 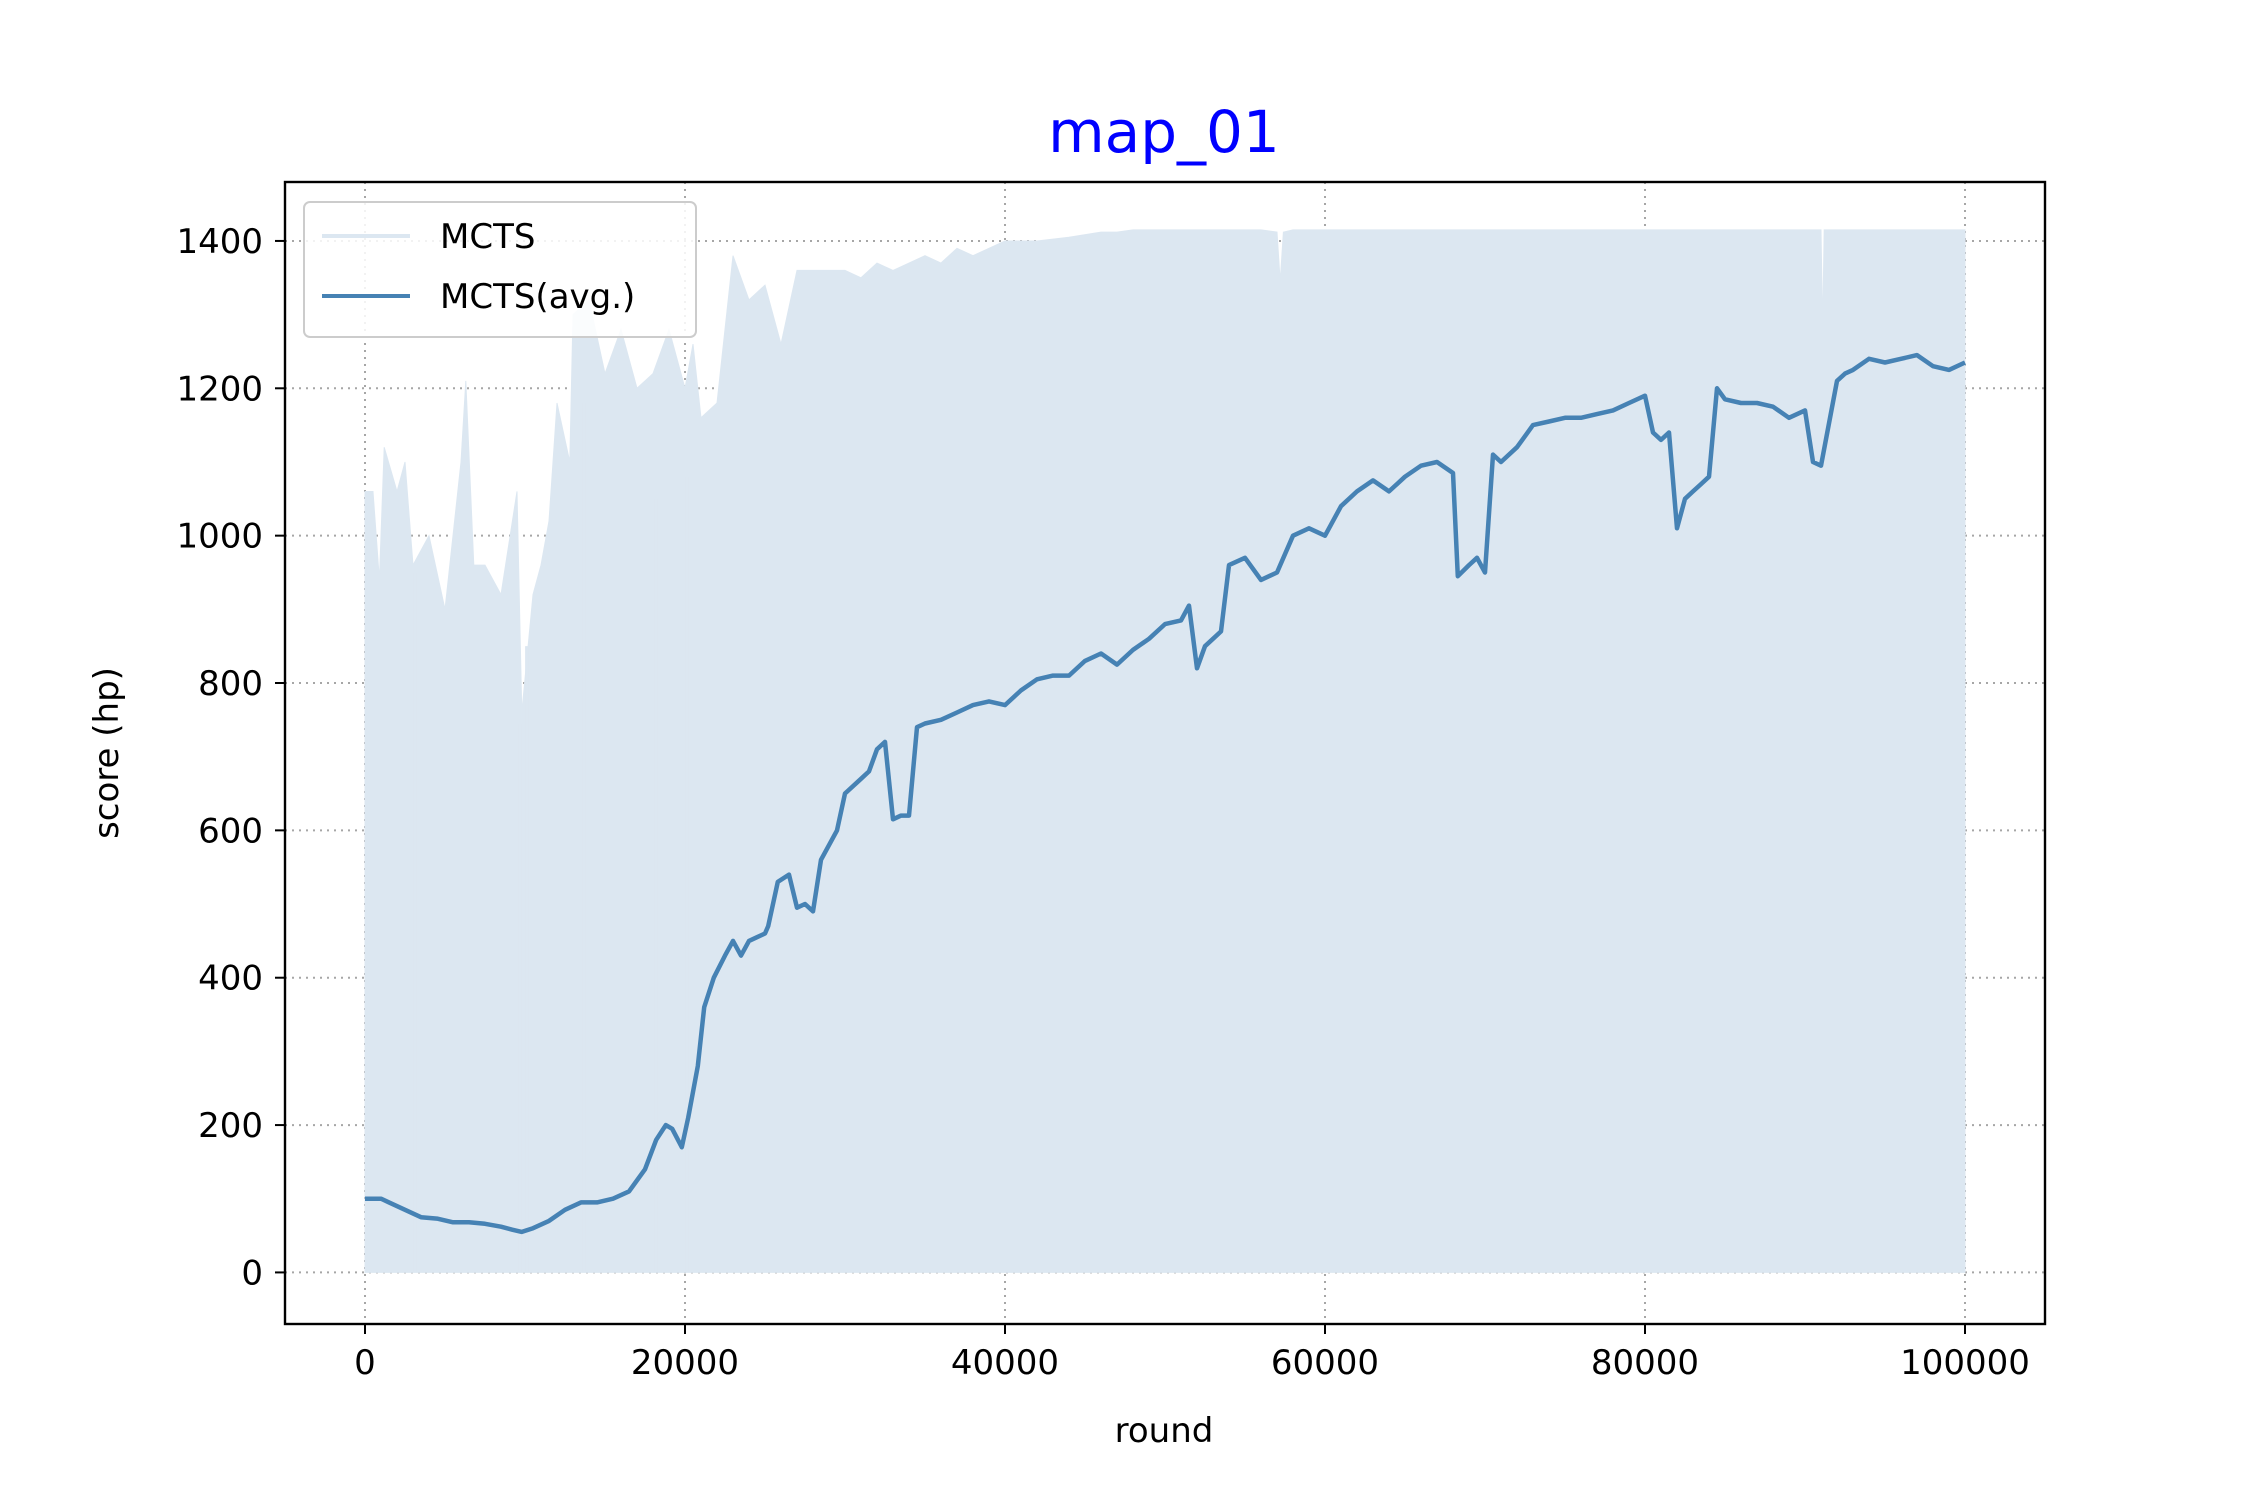 What do you see at coordinates (219, 242) in the screenshot?
I see `y-tick-label: 1400` at bounding box center [219, 242].